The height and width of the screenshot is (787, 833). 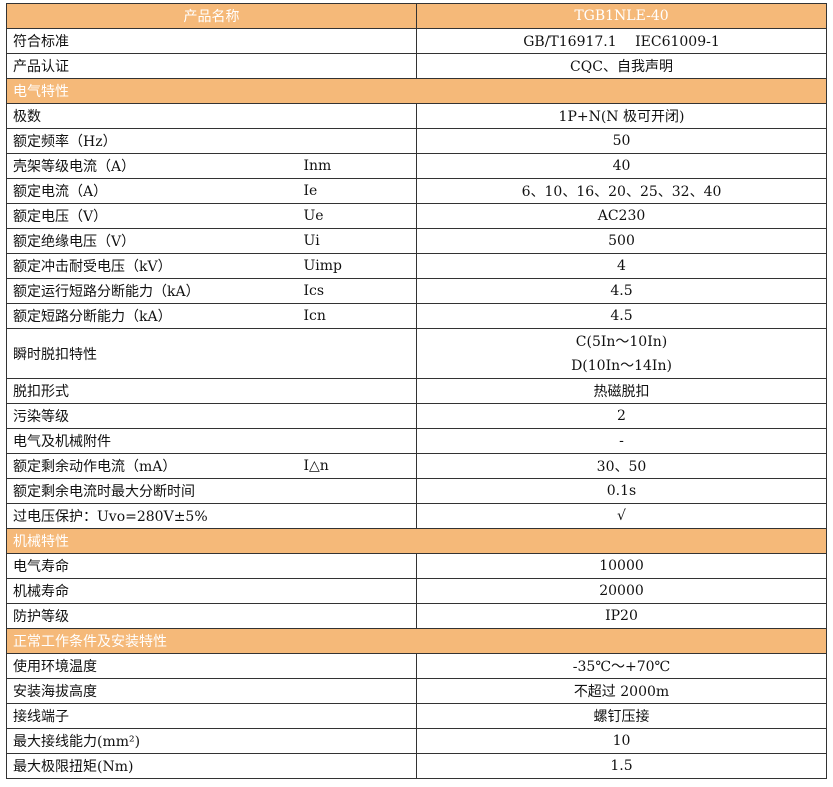 I want to click on table-row: 额定短路分断能力（kA） Icn 4.5, so click(x=416, y=316).